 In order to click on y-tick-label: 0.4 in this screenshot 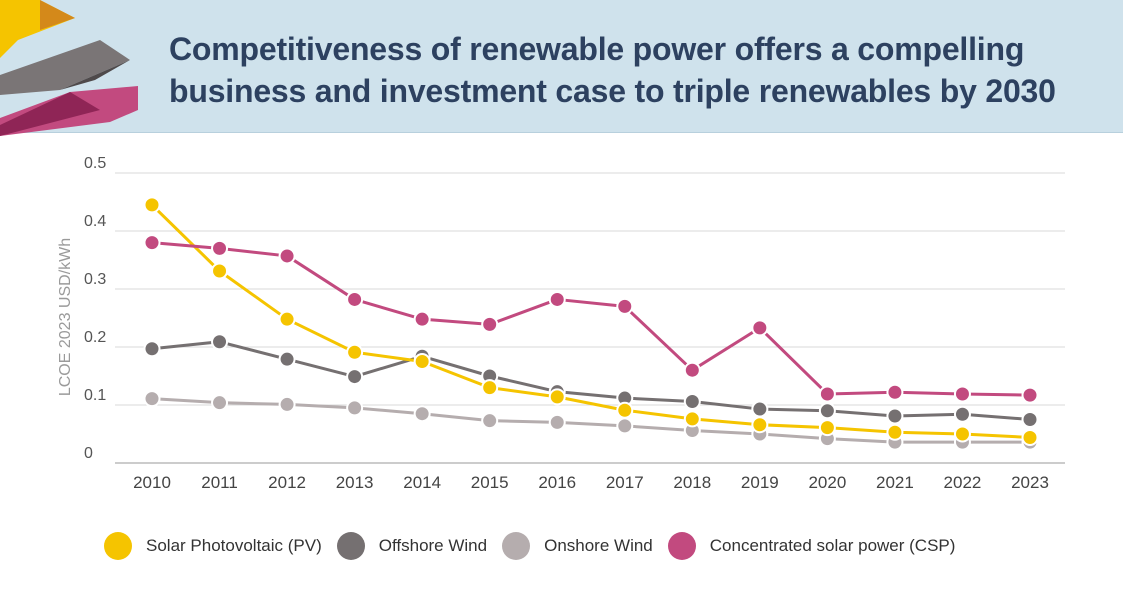, I will do `click(95, 221)`.